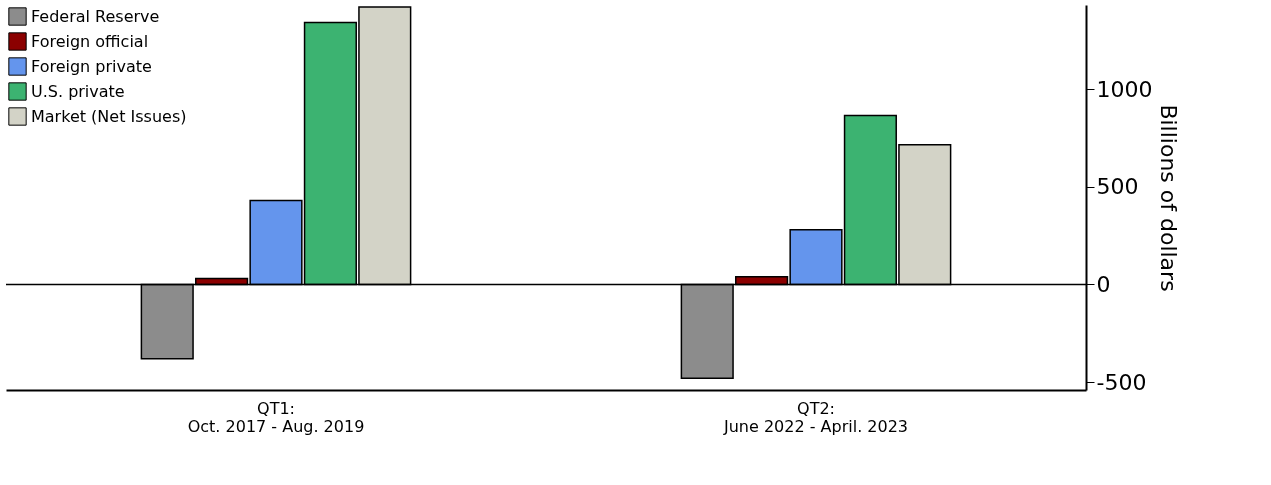  I want to click on legend-label: Foreign official, so click(90, 41).